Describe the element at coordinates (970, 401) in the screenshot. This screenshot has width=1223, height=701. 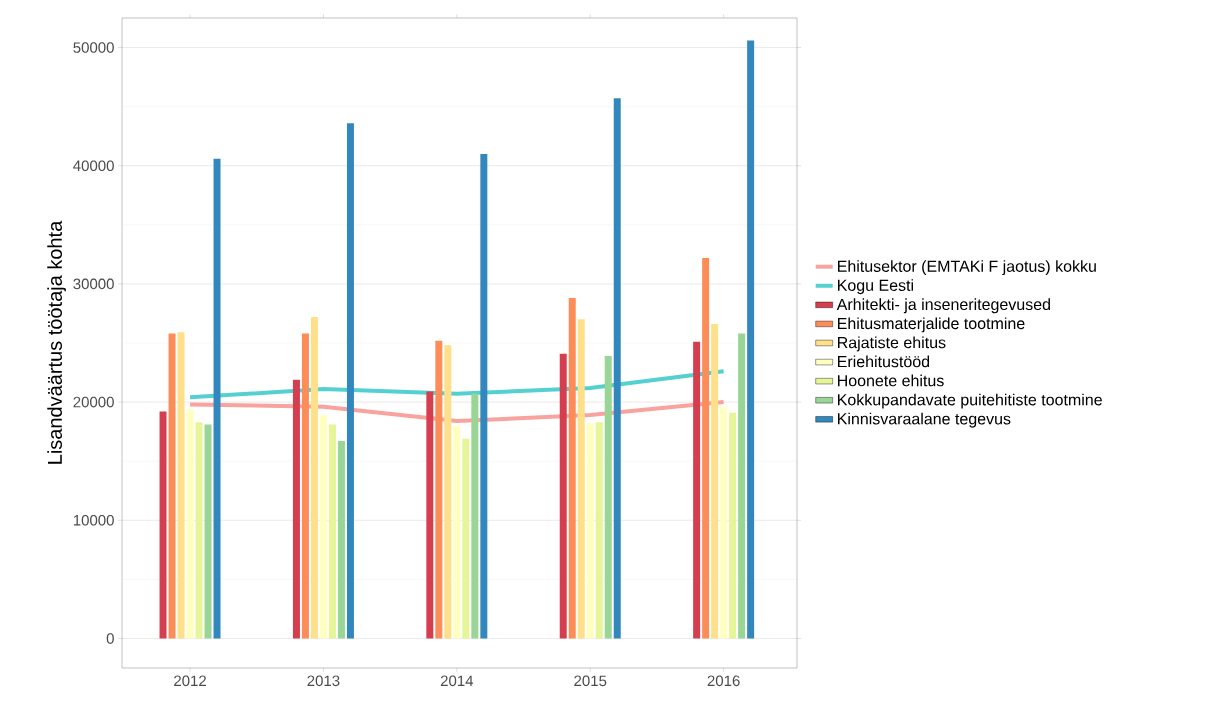
I see `legend-label: Kokkupandavate puitehitiste tootmine` at that location.